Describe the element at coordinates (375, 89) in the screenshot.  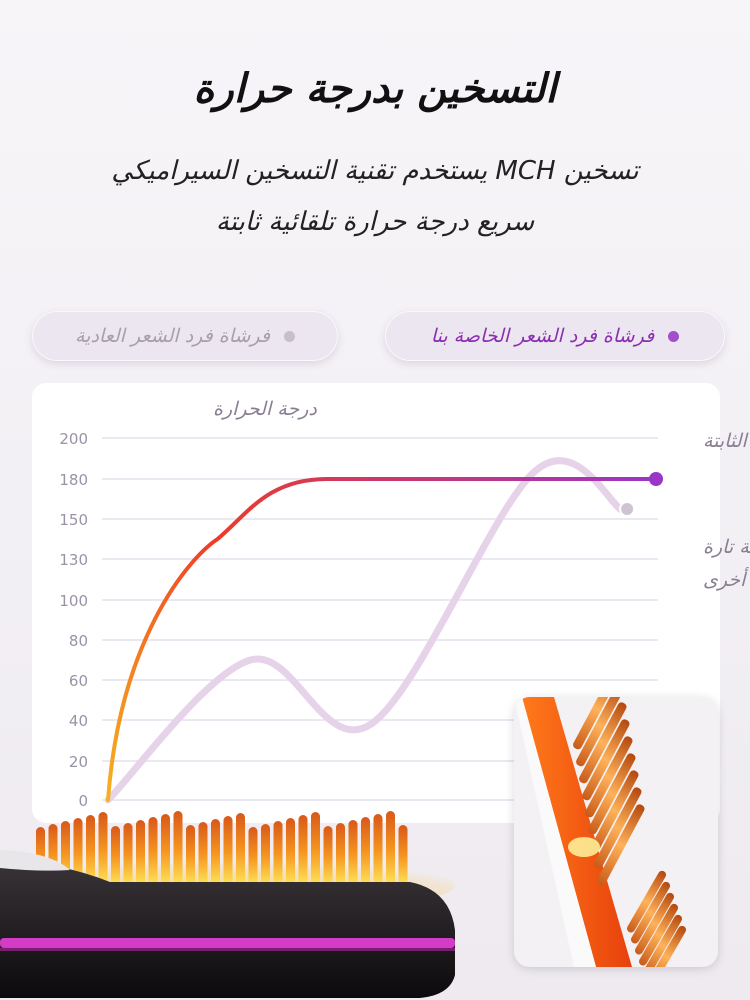
I see `page-title: التسخين بدرجة حرارة` at that location.